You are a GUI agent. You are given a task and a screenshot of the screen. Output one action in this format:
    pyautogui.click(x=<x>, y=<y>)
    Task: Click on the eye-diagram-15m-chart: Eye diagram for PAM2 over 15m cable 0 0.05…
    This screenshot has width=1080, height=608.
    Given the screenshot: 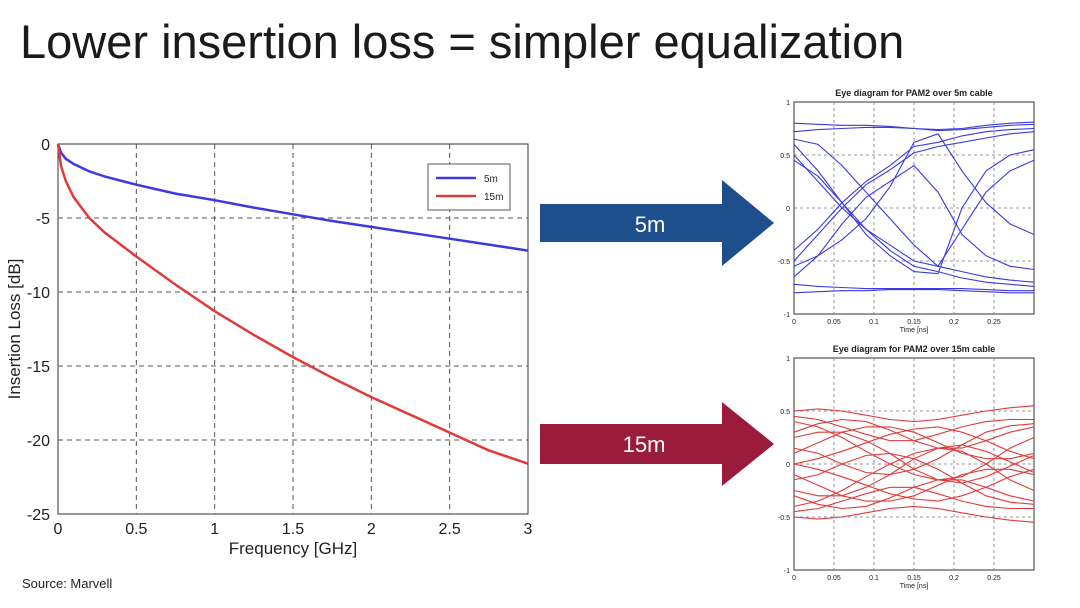 What is the action you would take?
    pyautogui.click(x=906, y=467)
    